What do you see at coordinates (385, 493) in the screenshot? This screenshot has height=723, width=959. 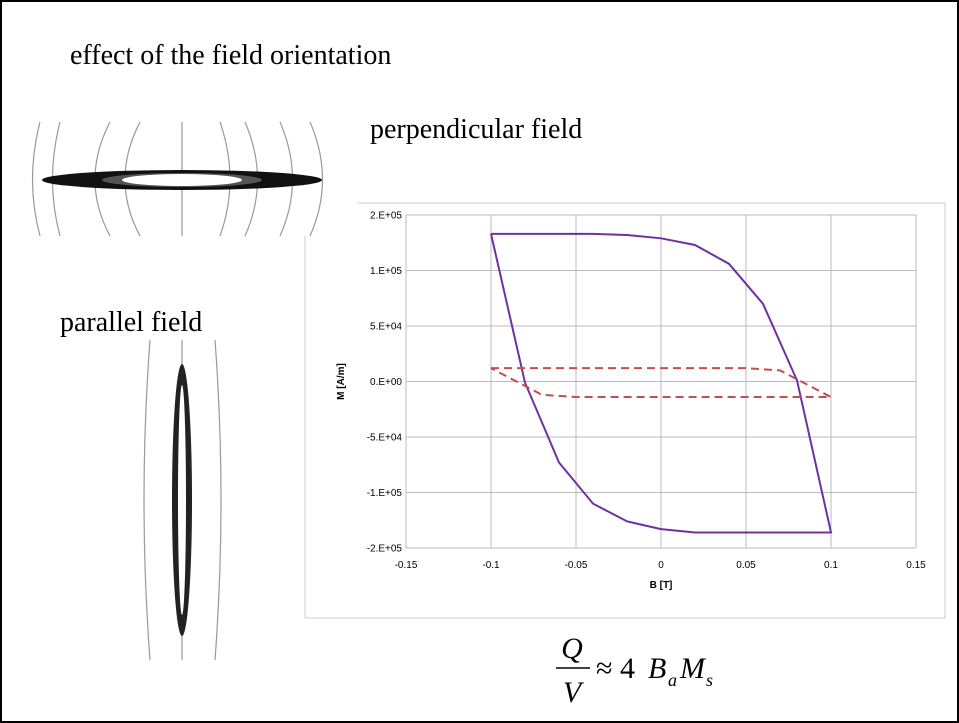 I see `y-tick-label: -1.E+05` at bounding box center [385, 493].